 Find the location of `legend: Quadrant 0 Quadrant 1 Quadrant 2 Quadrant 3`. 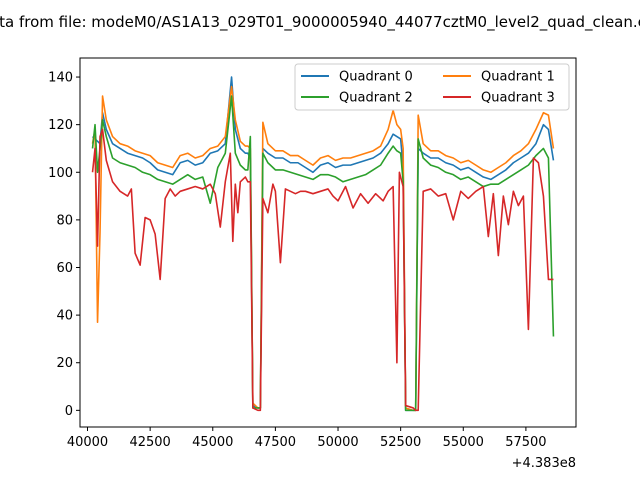

legend: Quadrant 0 Quadrant 1 Quadrant 2 Quadrant 3 is located at coordinates (432, 87).